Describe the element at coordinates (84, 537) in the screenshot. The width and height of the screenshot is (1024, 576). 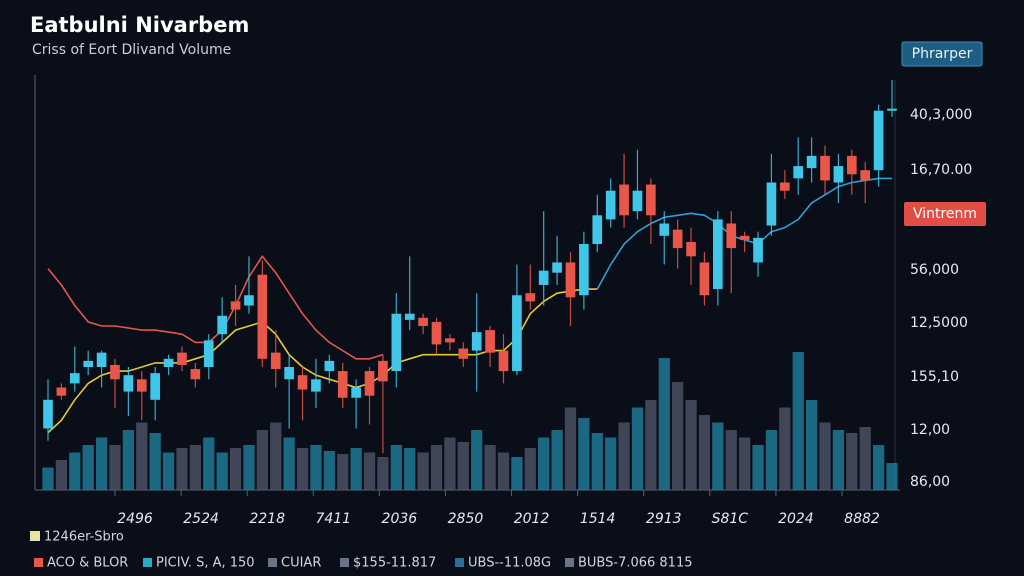
I see `legend-title: 1246er-Sbro` at that location.